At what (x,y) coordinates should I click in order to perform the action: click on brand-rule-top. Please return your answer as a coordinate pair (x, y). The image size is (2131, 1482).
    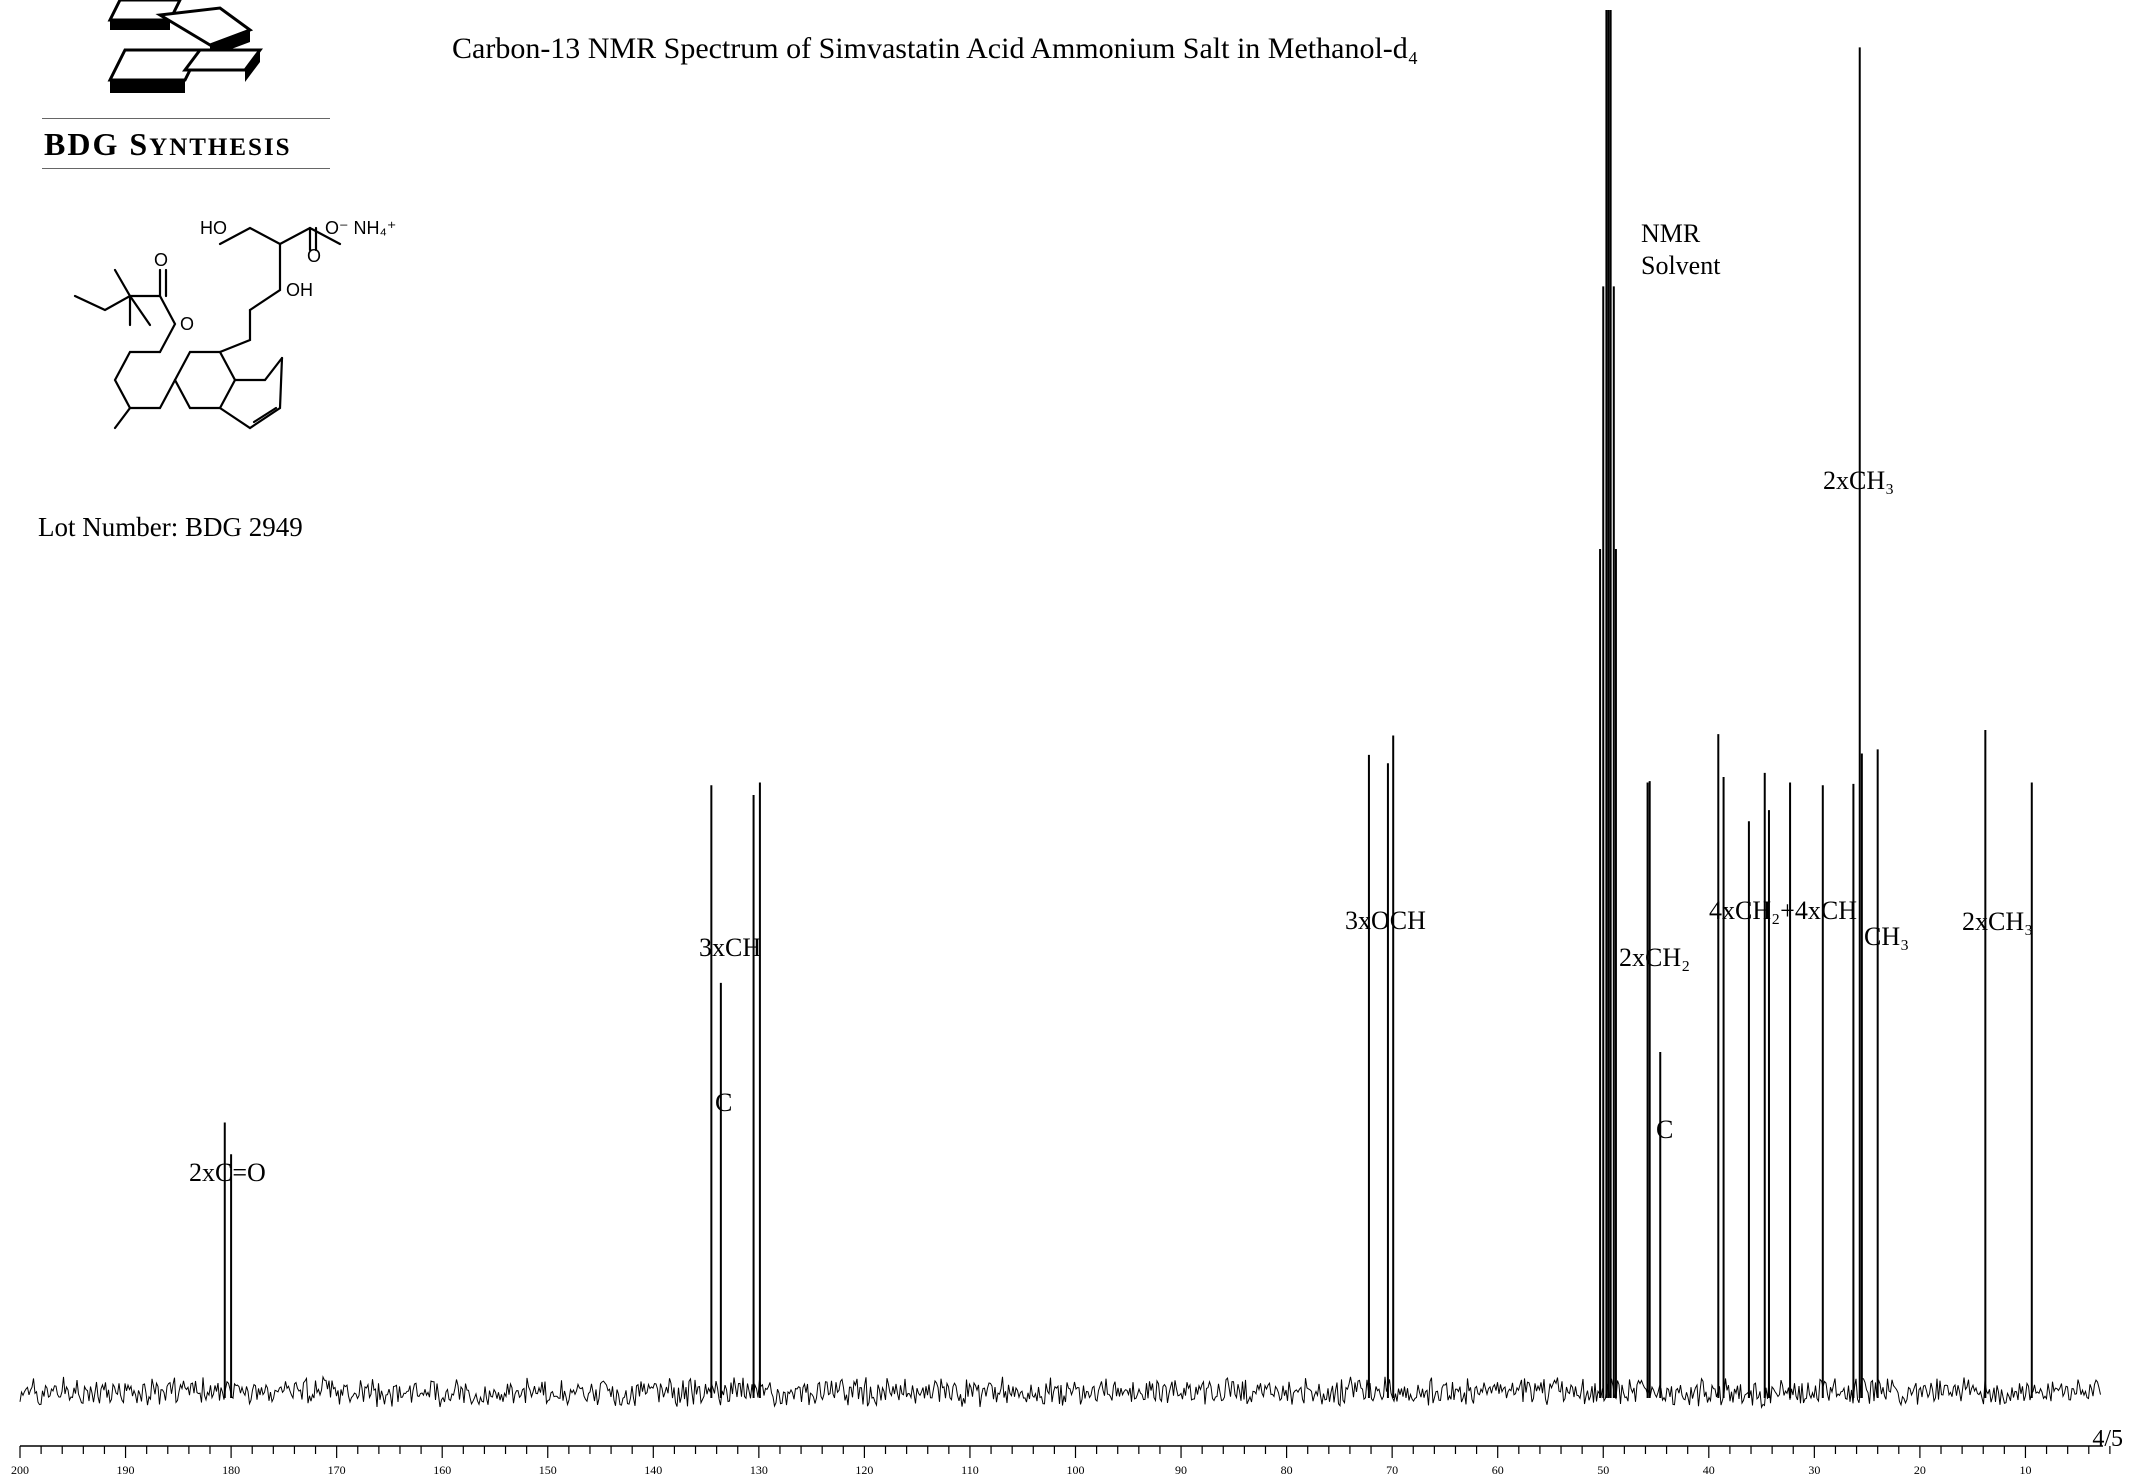
    Looking at the image, I should click on (186, 118).